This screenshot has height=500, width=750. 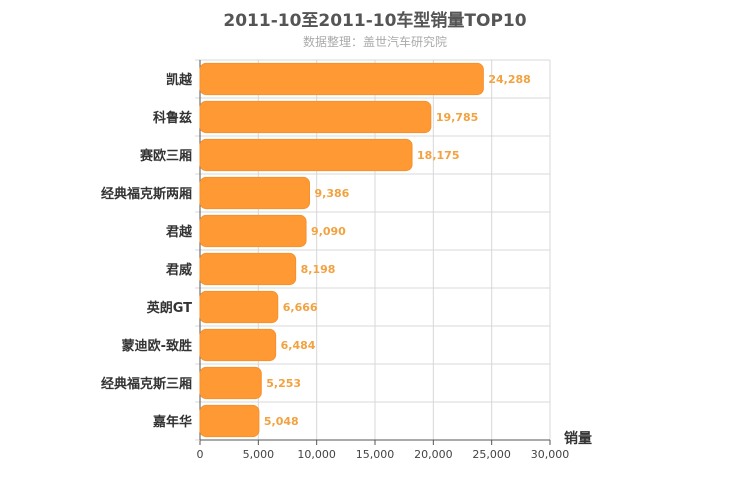 I want to click on chart-title: 2011-10至2011-10车型销量TOP10, so click(x=375, y=21).